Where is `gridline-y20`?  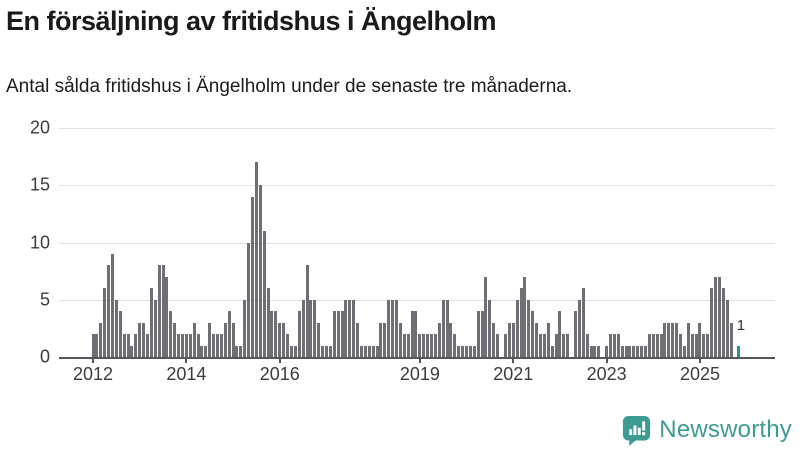
gridline-y20 is located at coordinates (417, 128).